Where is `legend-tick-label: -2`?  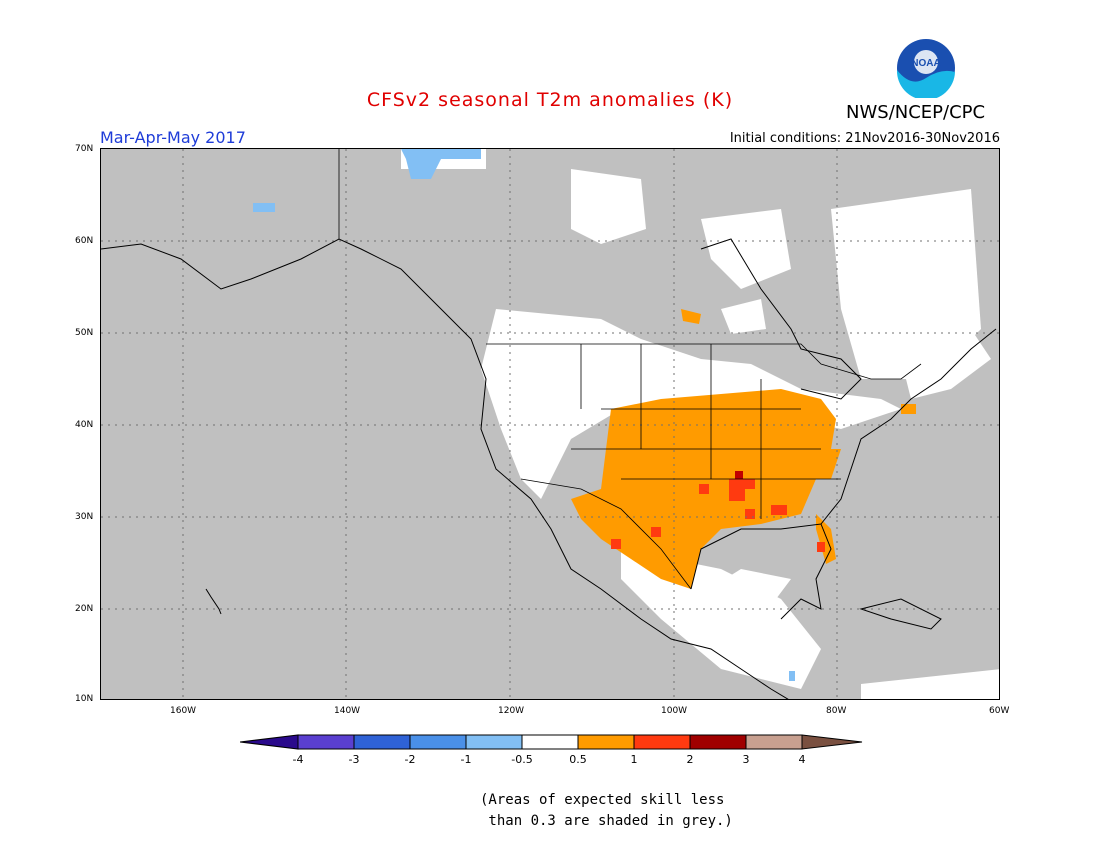 legend-tick-label: -2 is located at coordinates (410, 759).